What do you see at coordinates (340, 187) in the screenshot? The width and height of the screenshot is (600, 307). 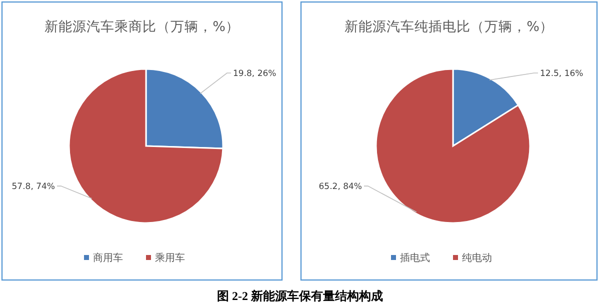 I see `data-label: 65.2, 84%` at bounding box center [340, 187].